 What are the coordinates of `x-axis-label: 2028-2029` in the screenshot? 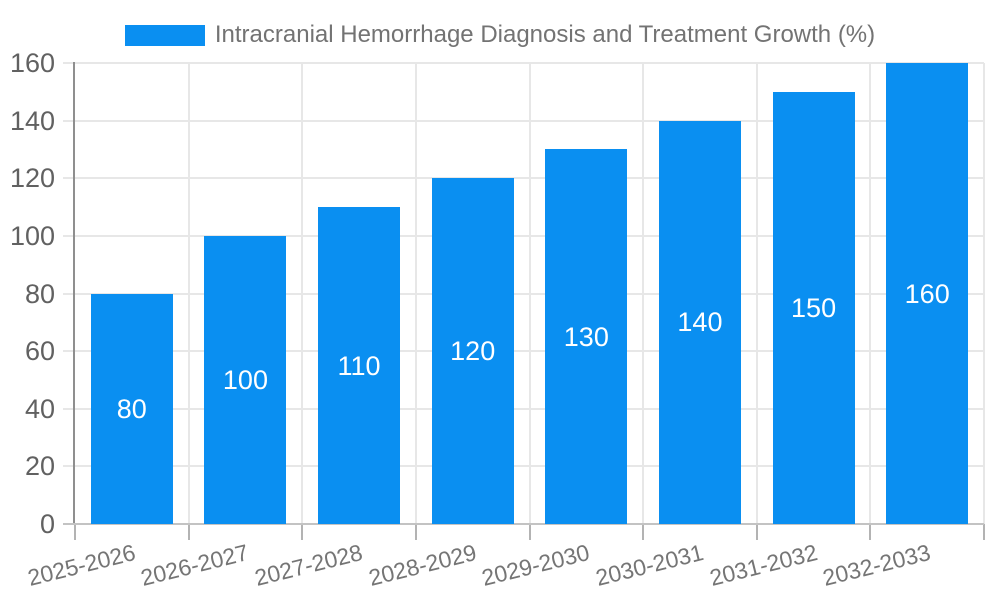 It's located at (422, 565).